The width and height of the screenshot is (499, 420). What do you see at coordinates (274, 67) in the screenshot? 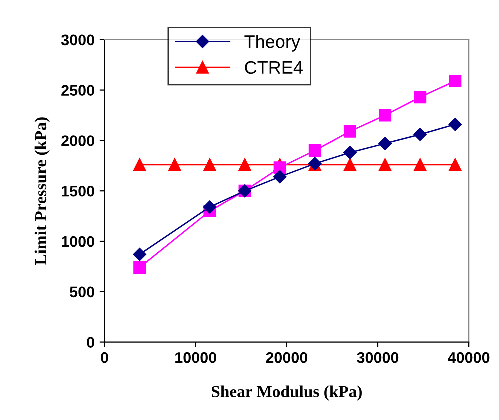
I see `legend-label: CTRE4` at bounding box center [274, 67].